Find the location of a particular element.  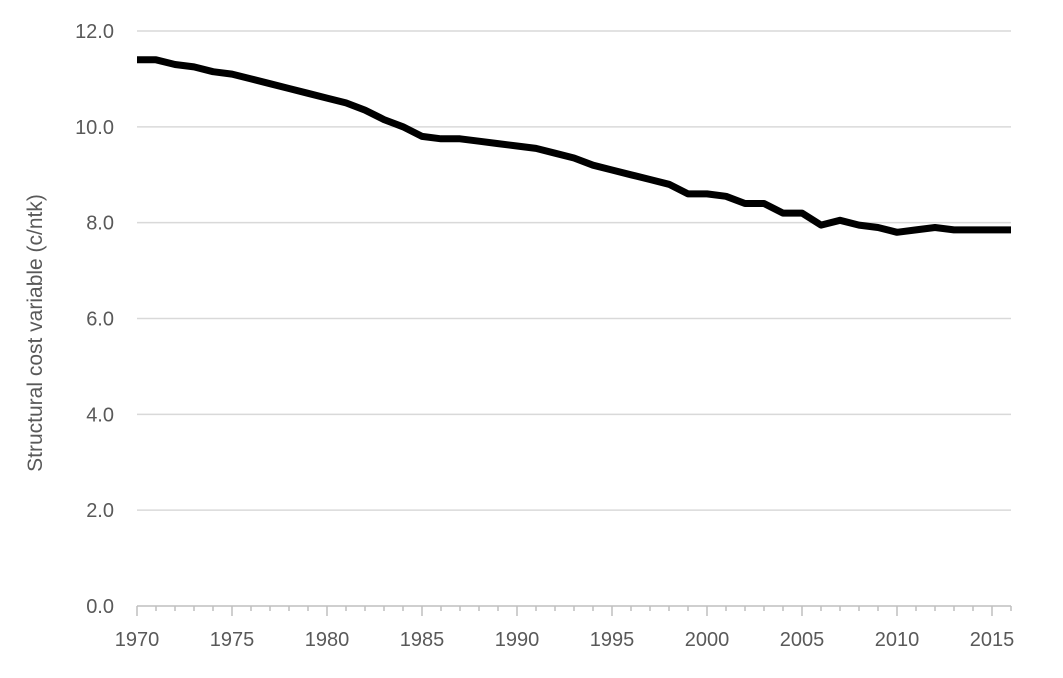

y-axis-title: Structural cost variable (c/ntk) is located at coordinates (35, 333).